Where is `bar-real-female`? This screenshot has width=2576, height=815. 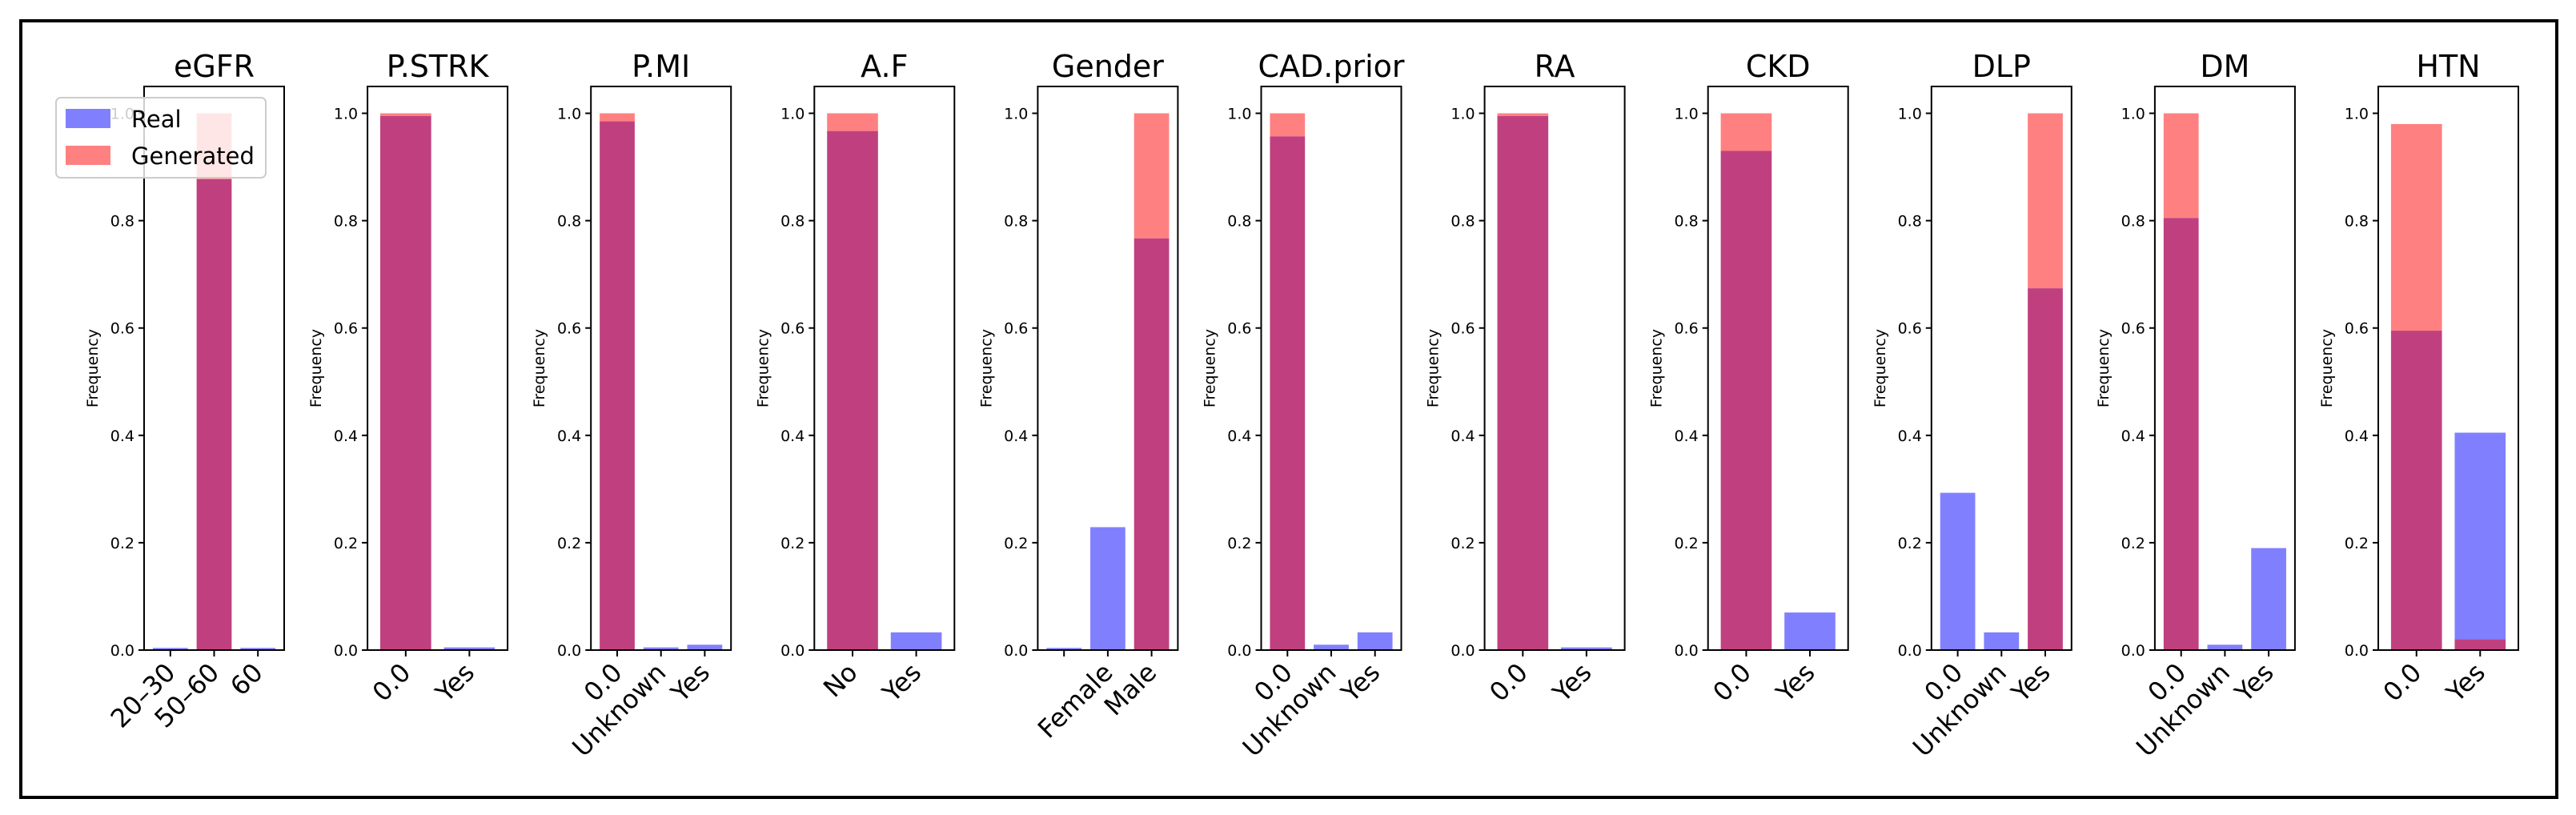
bar-real-female is located at coordinates (1107, 588).